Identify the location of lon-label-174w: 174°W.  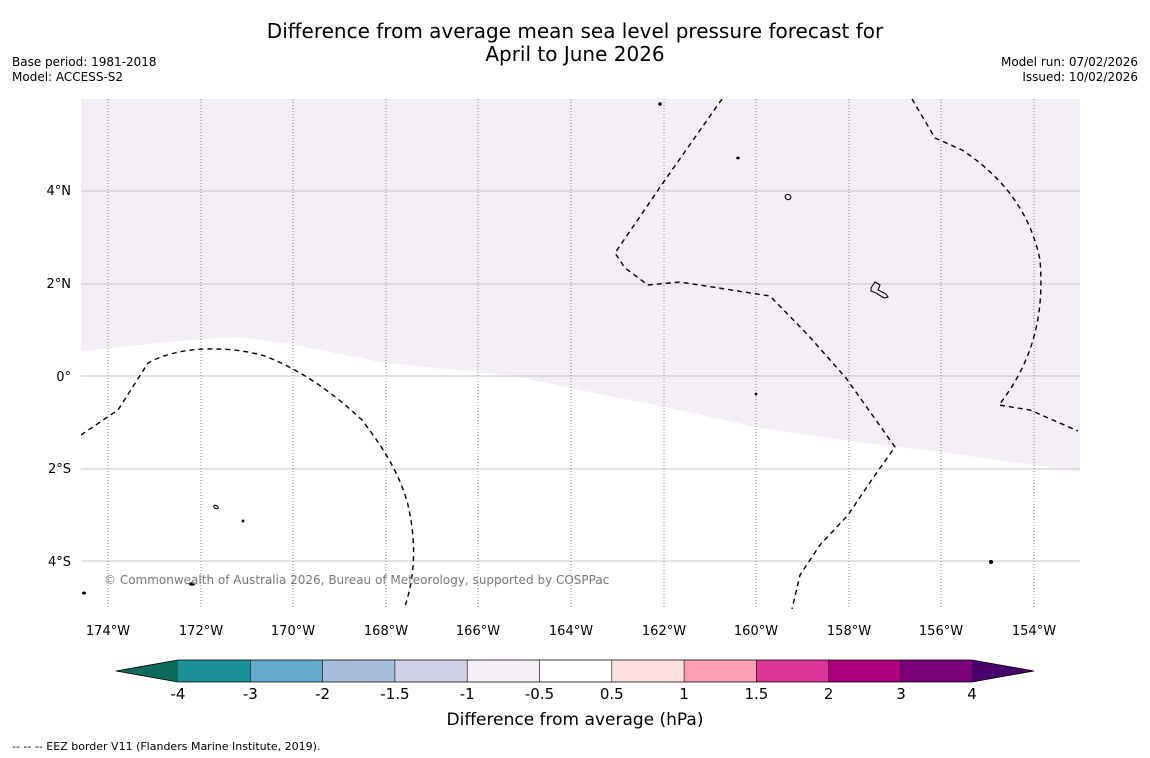
(108, 631).